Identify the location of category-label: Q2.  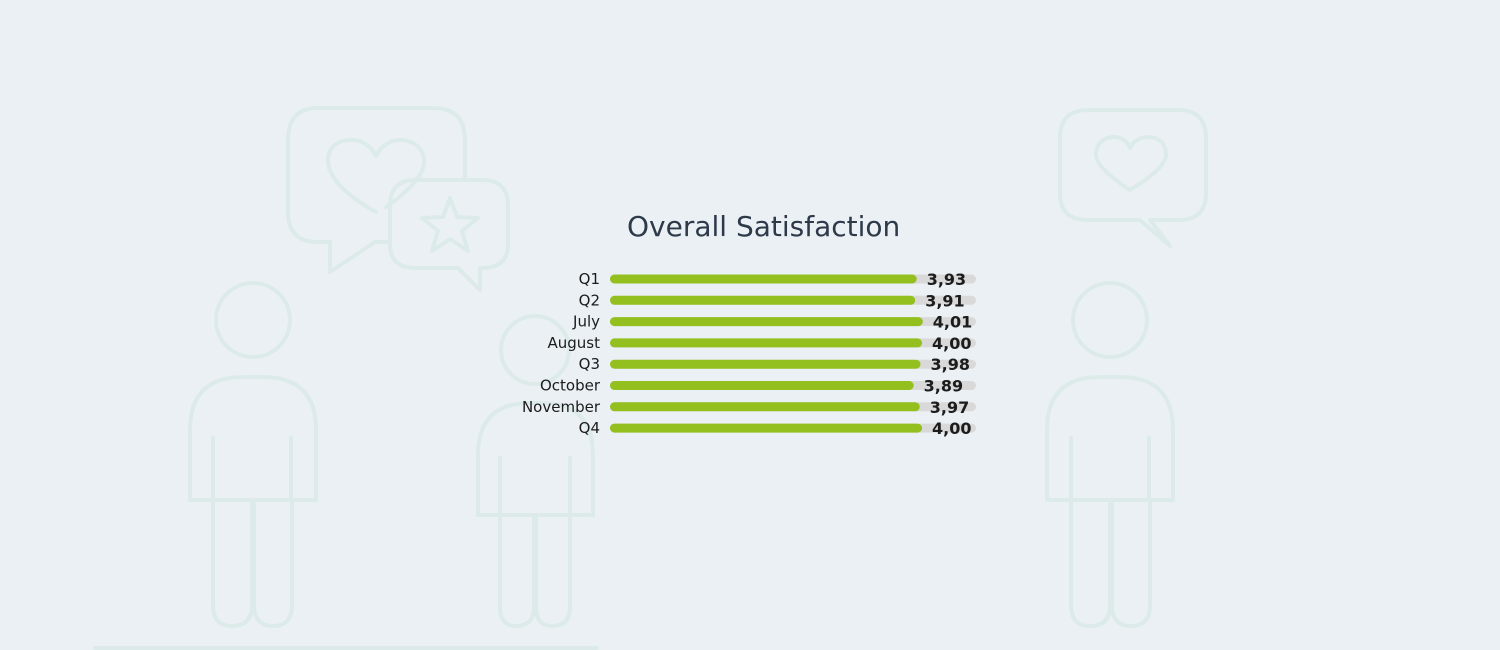
(589, 300).